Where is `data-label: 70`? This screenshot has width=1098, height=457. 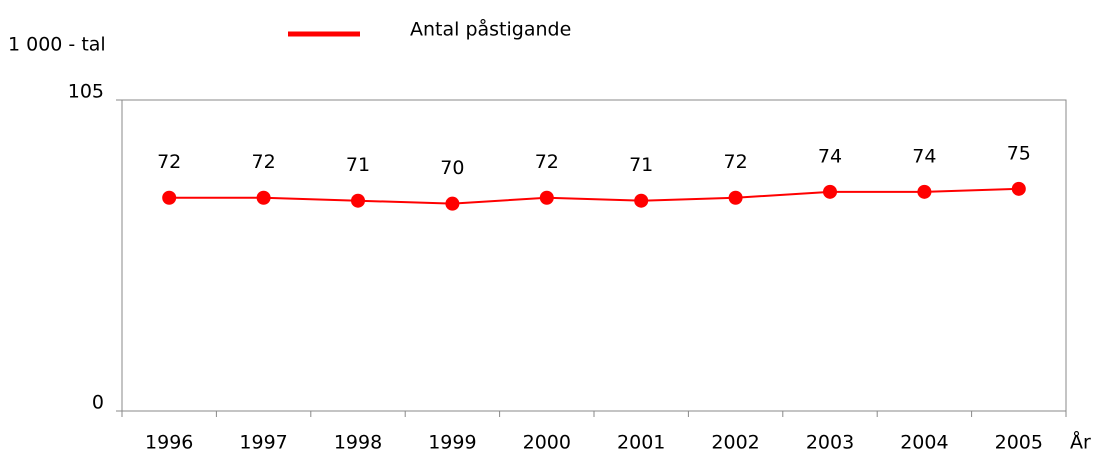 data-label: 70 is located at coordinates (452, 168).